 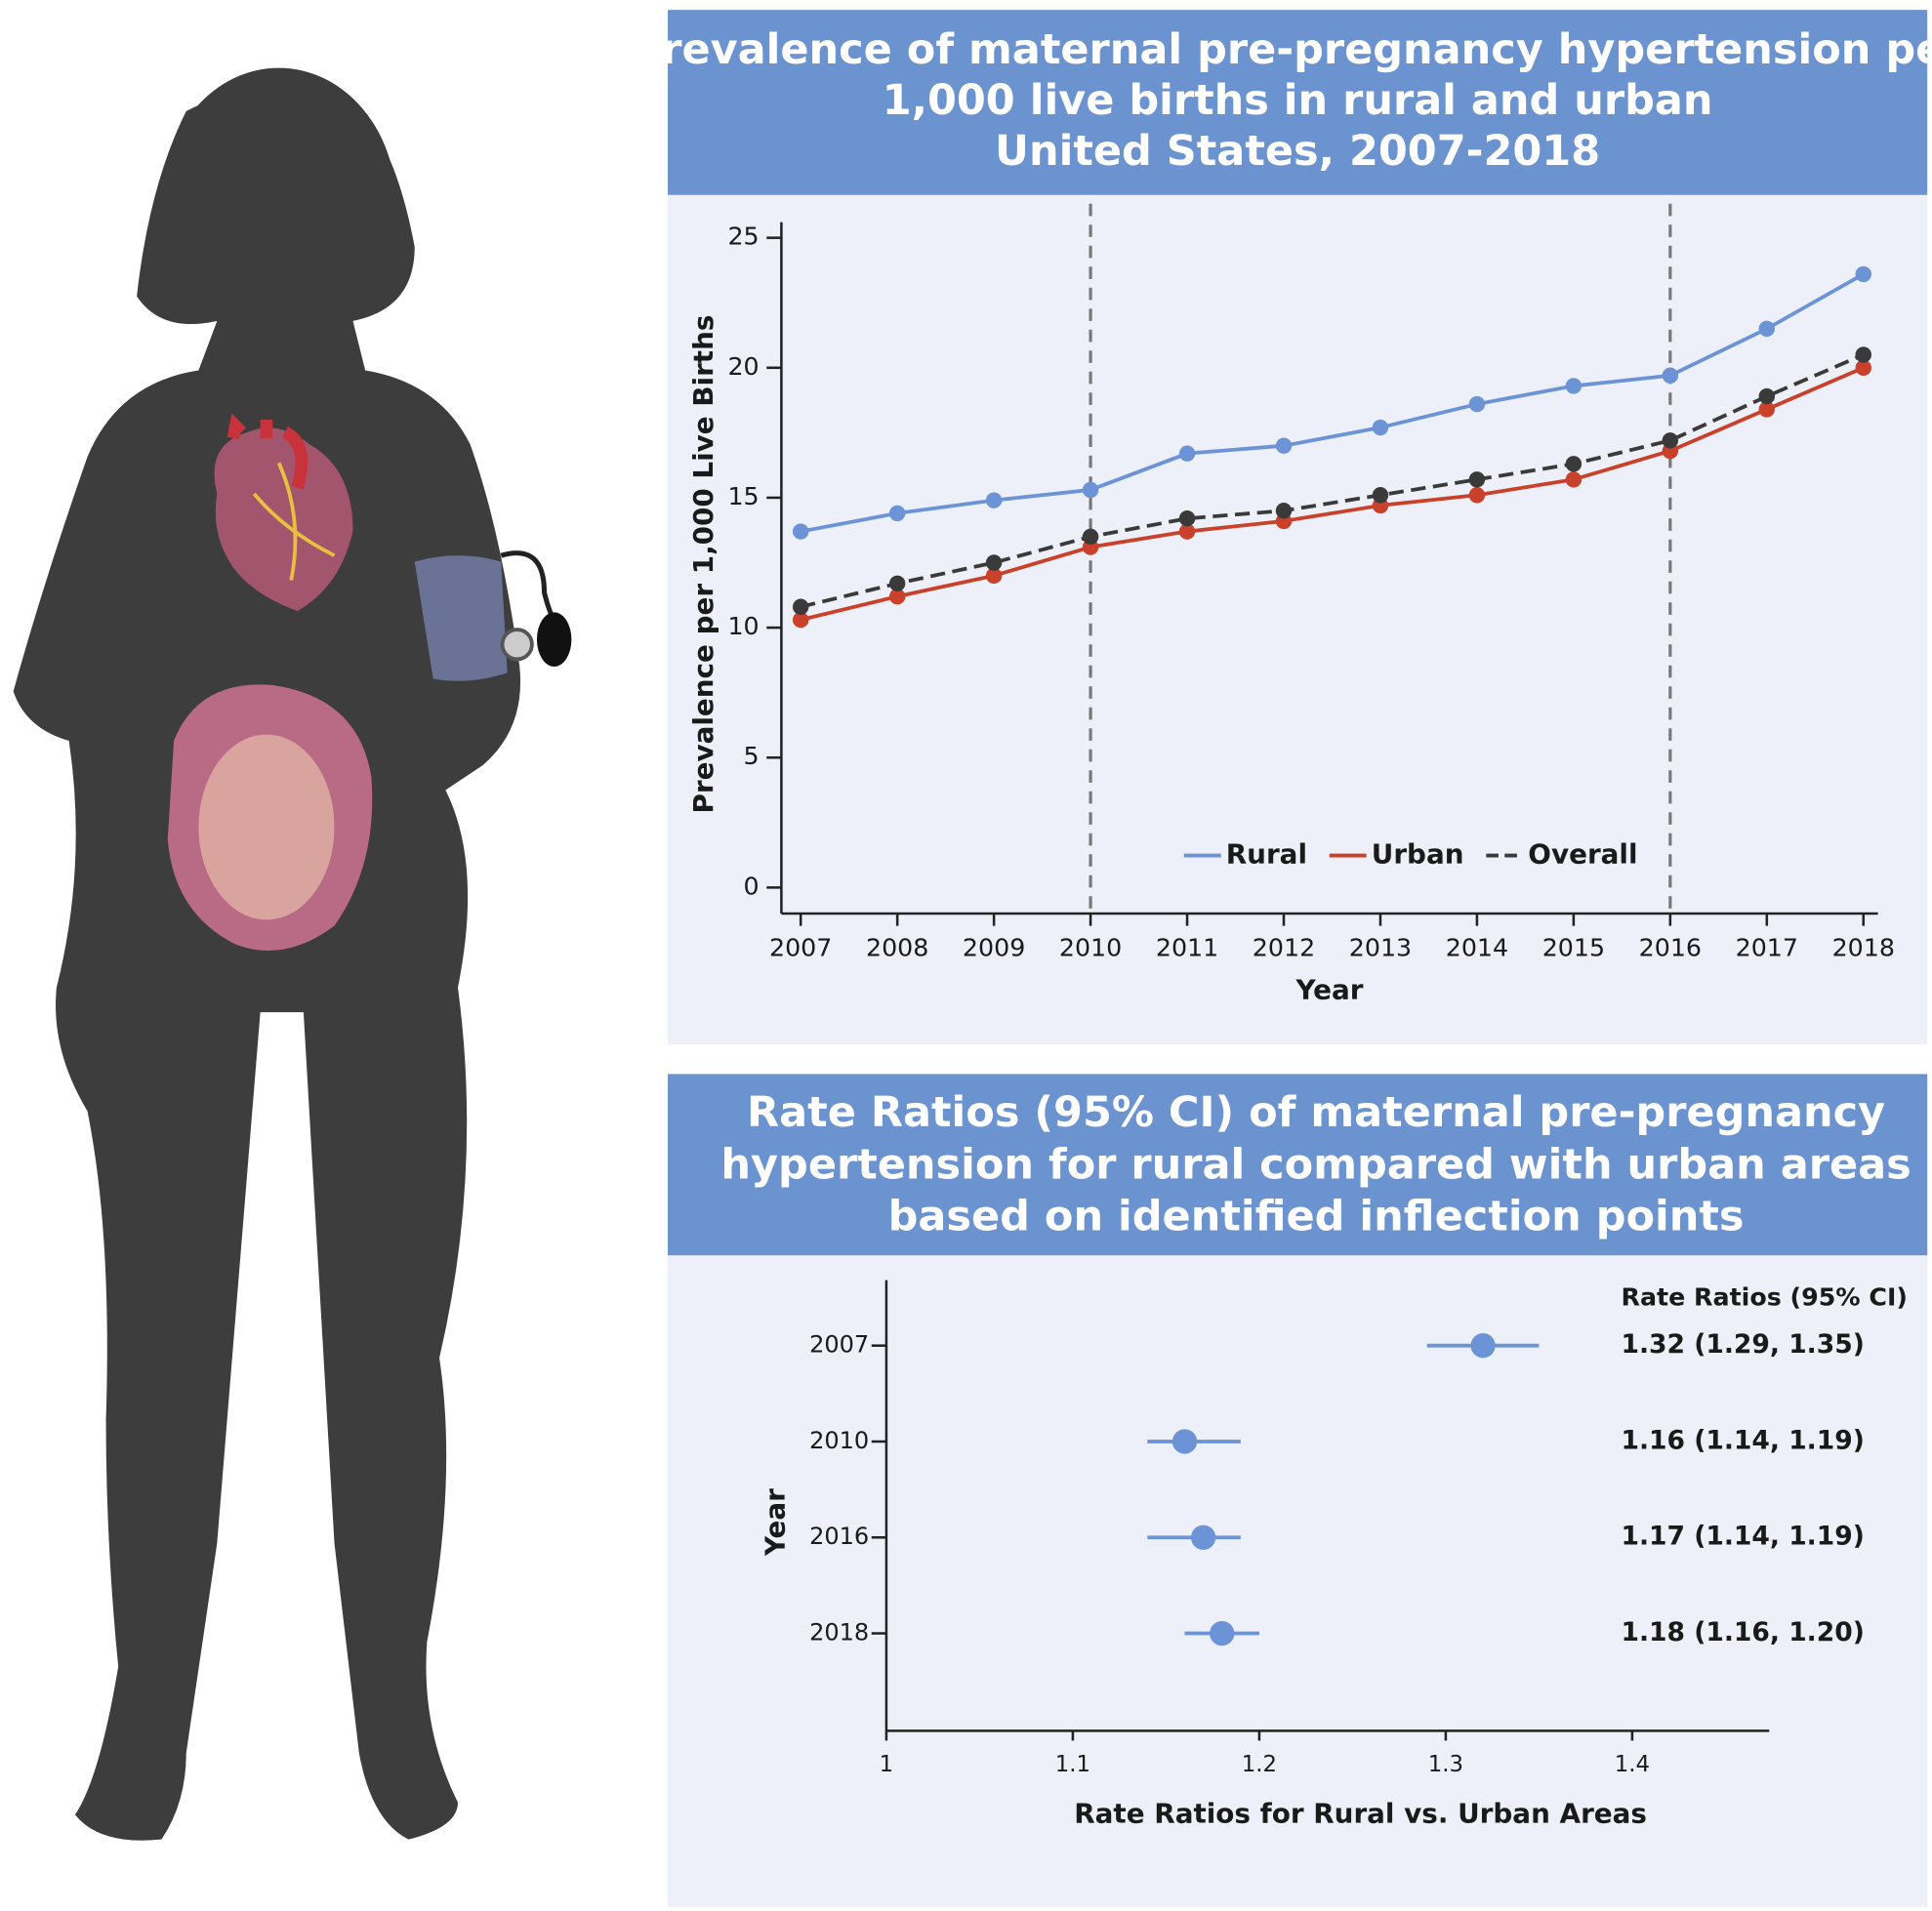 What do you see at coordinates (886, 1764) in the screenshot?
I see `x-tick-label: 1` at bounding box center [886, 1764].